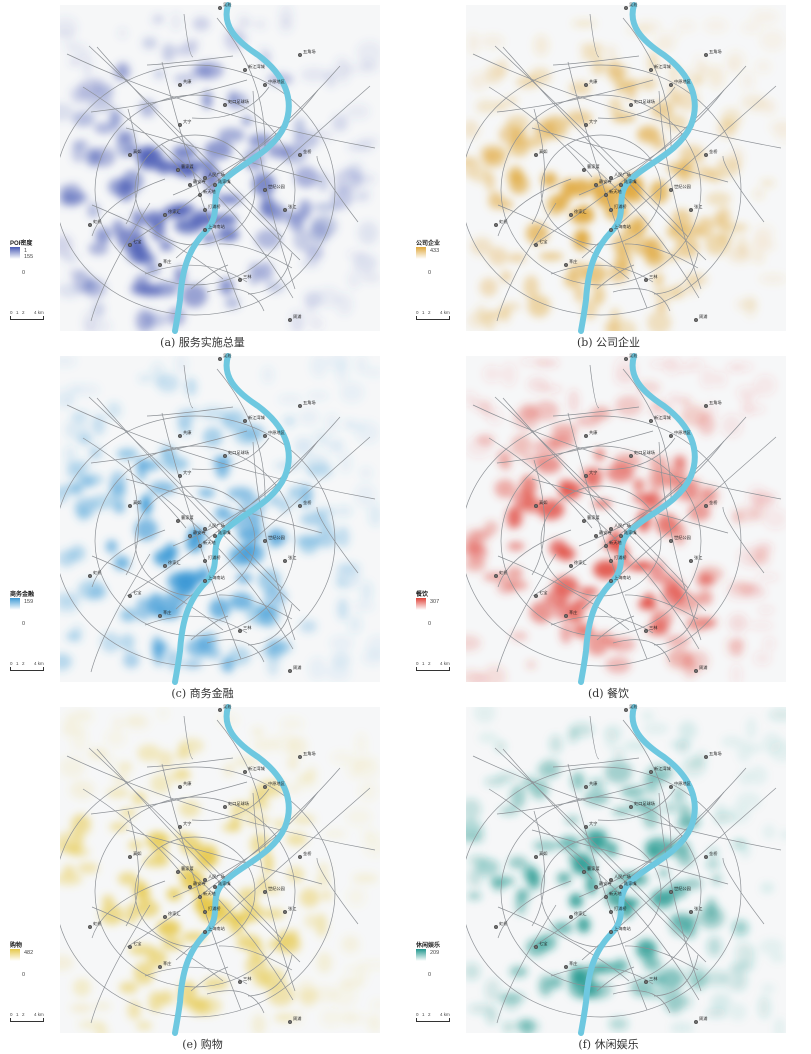  Describe the element at coordinates (202, 342) in the screenshot. I see `panel-caption: (a) 服务实施总量` at that location.